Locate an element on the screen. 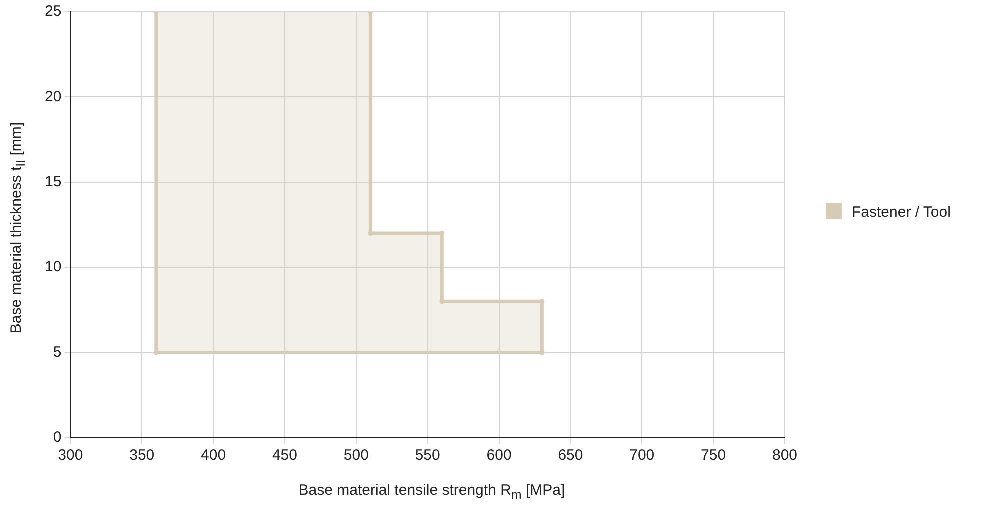 Image resolution: width=981 pixels, height=506 pixels. x-tick-label: 800 is located at coordinates (785, 455).